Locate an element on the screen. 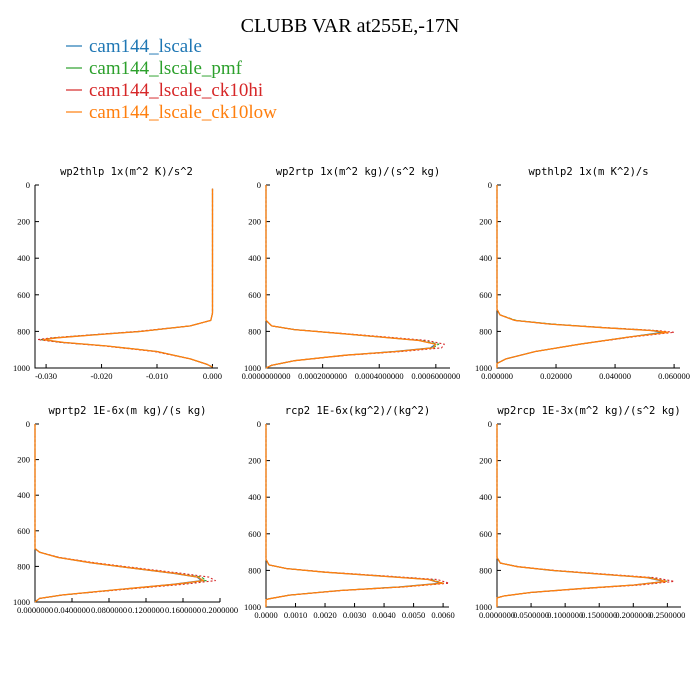 Image resolution: width=700 pixels, height=700 pixels. x-tick-label: 0.000000 is located at coordinates (497, 376).